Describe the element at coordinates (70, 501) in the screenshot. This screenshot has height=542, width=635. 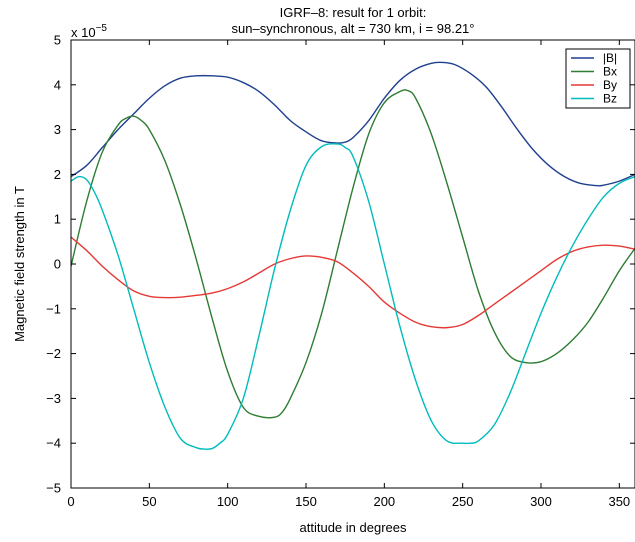
I see `x-tick-label: 0` at that location.